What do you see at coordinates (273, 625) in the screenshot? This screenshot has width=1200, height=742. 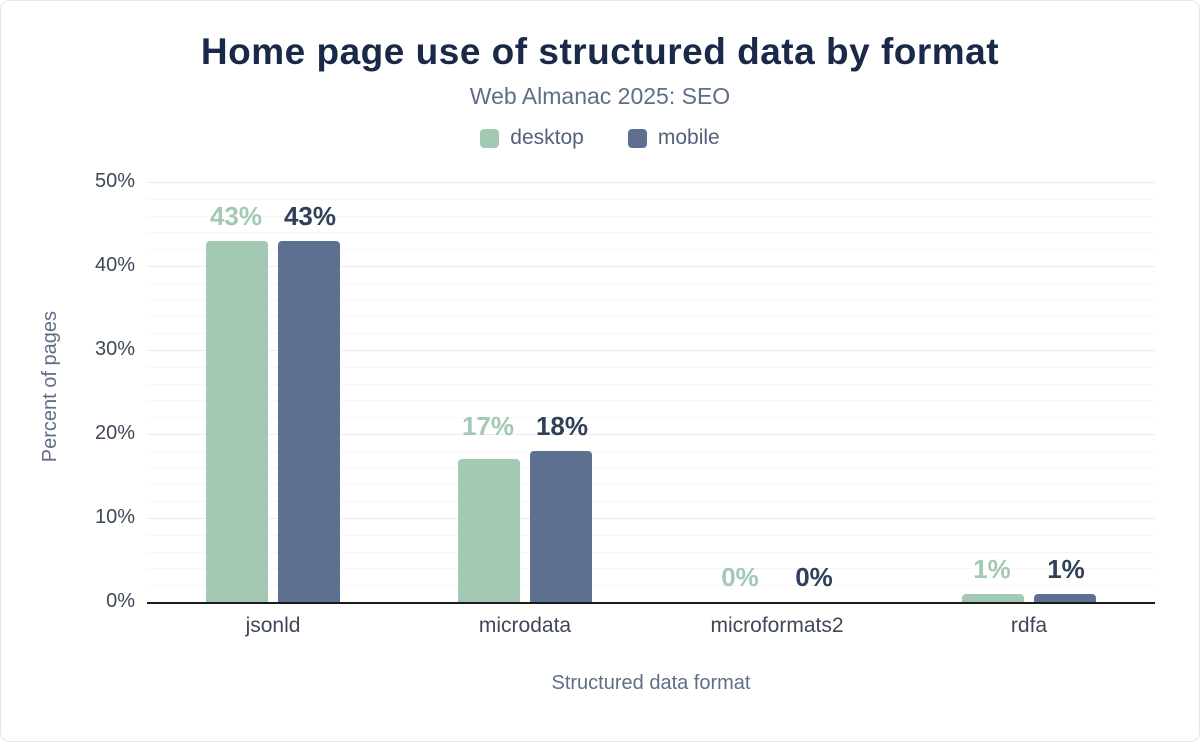 I see `category-label-jsonld: jsonld` at bounding box center [273, 625].